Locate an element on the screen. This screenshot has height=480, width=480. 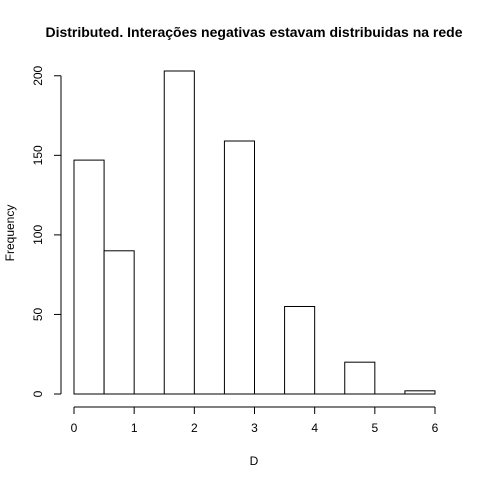
x-tick-label-0: 0 is located at coordinates (74, 428).